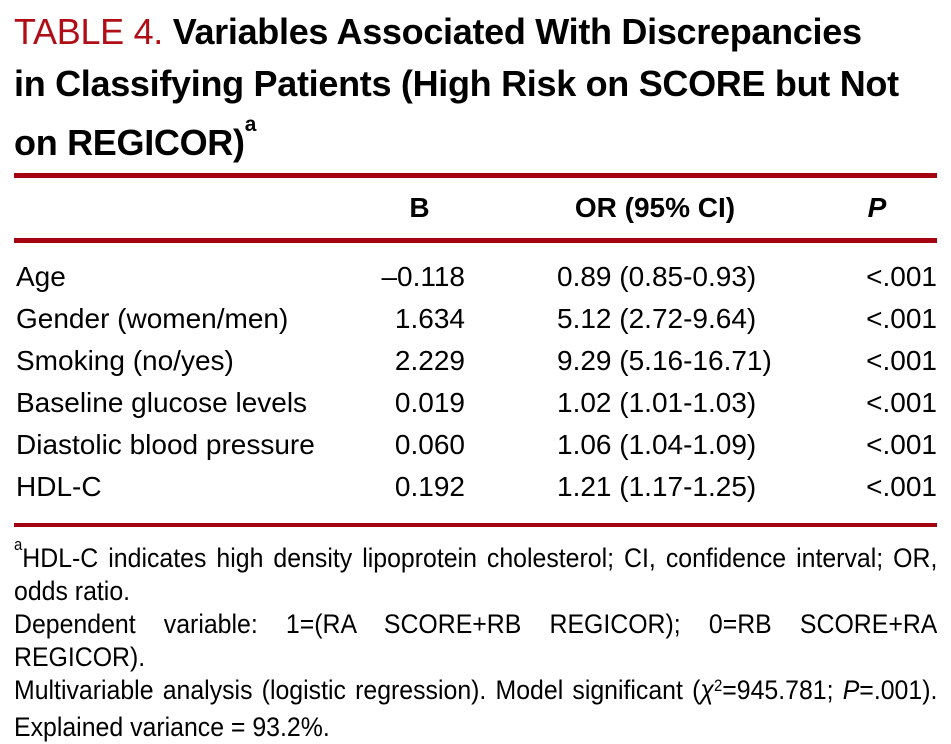 This screenshot has width=951, height=744. I want to click on variable-cell: Age, so click(41, 276).